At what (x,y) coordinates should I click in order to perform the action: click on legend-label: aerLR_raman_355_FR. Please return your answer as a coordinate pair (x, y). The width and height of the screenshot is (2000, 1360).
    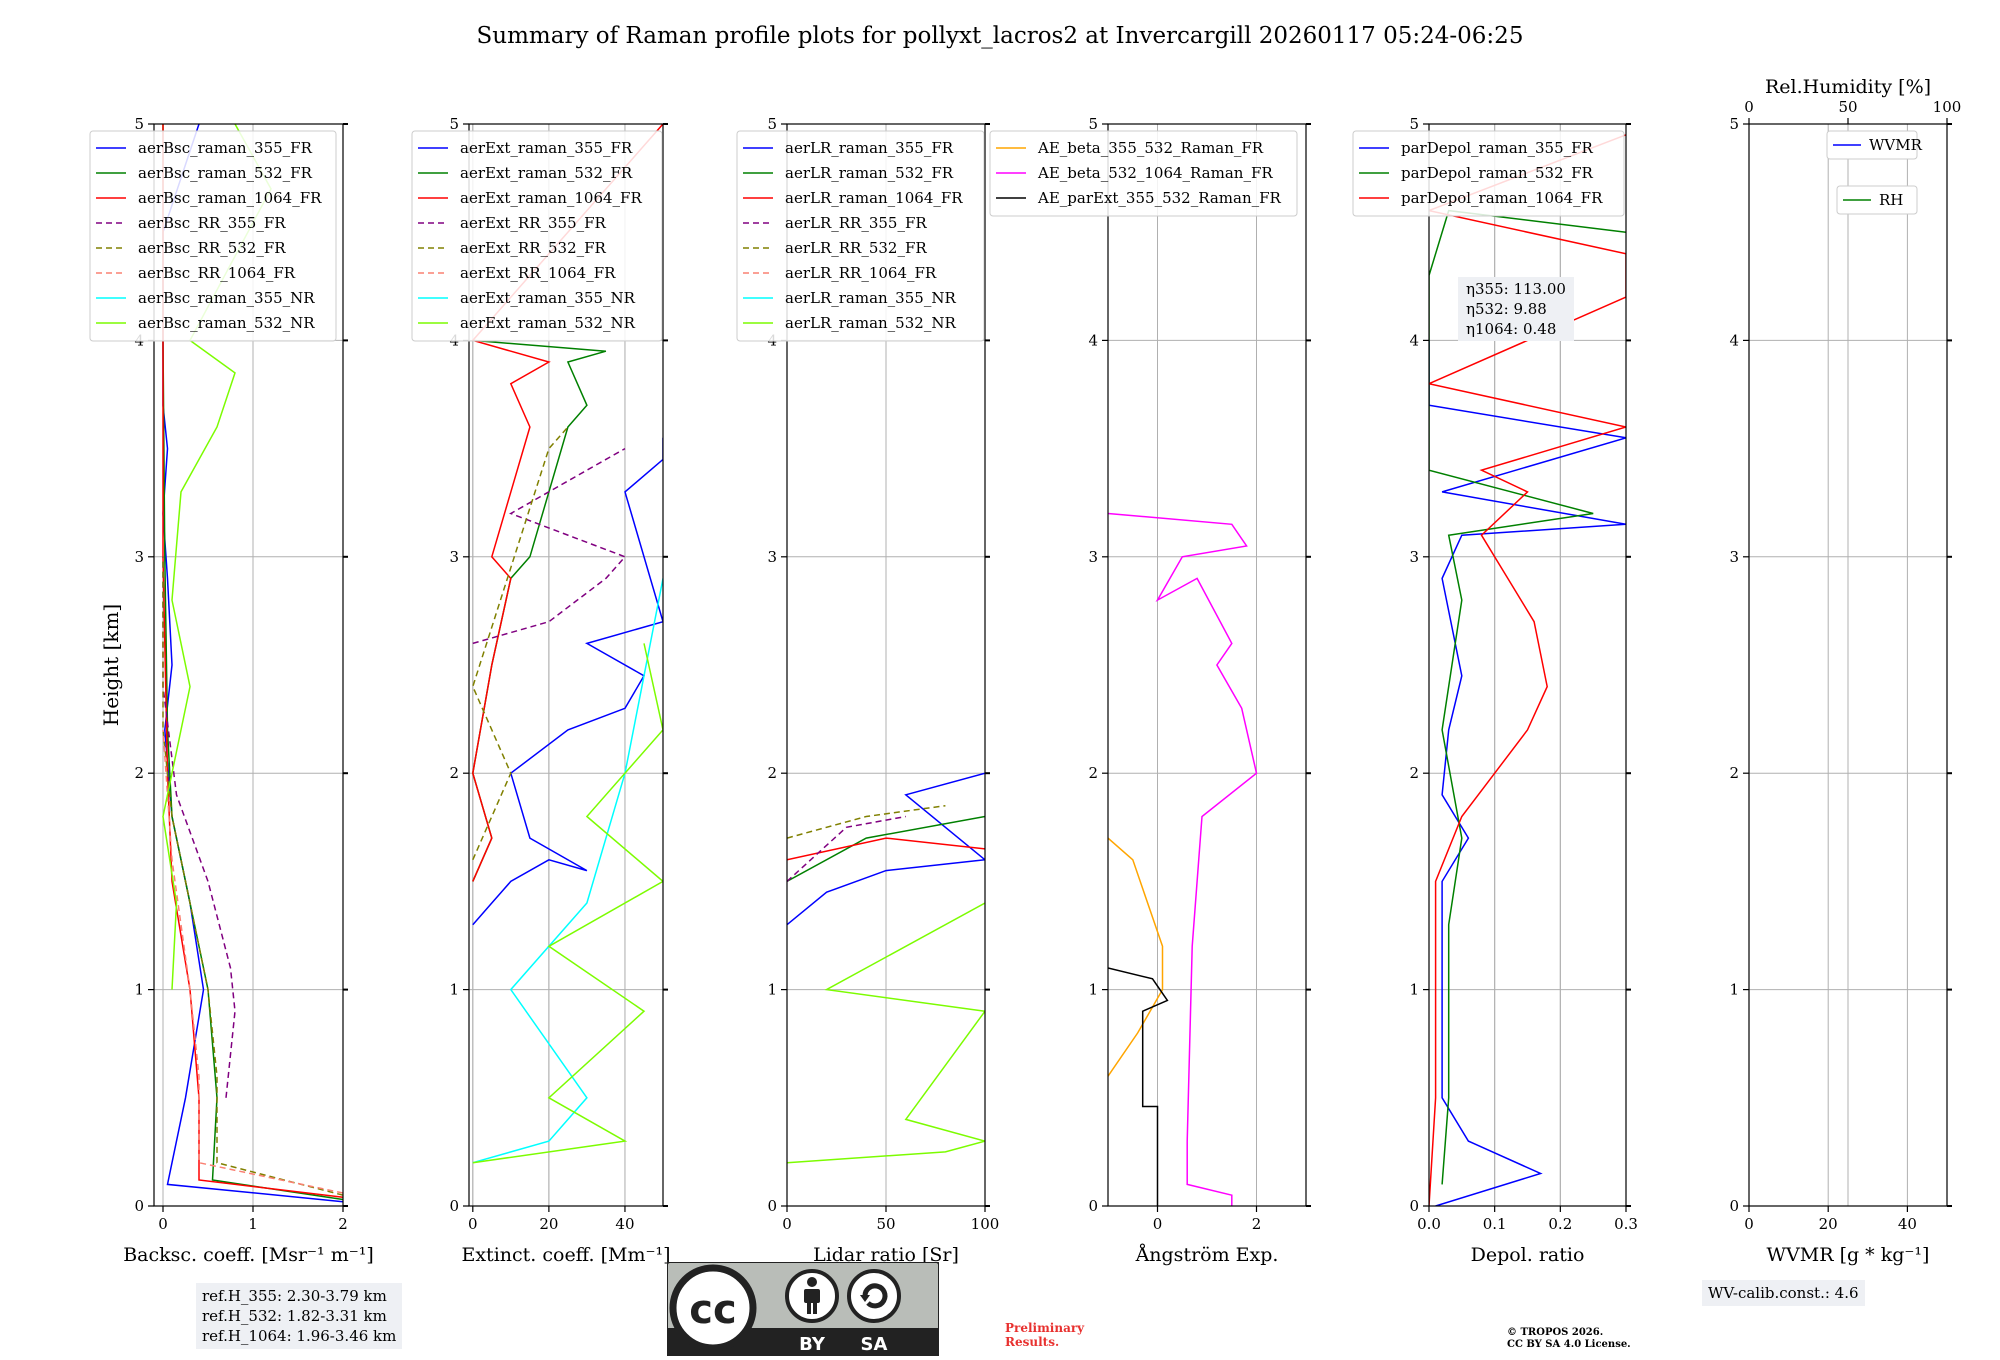
    Looking at the image, I should click on (869, 148).